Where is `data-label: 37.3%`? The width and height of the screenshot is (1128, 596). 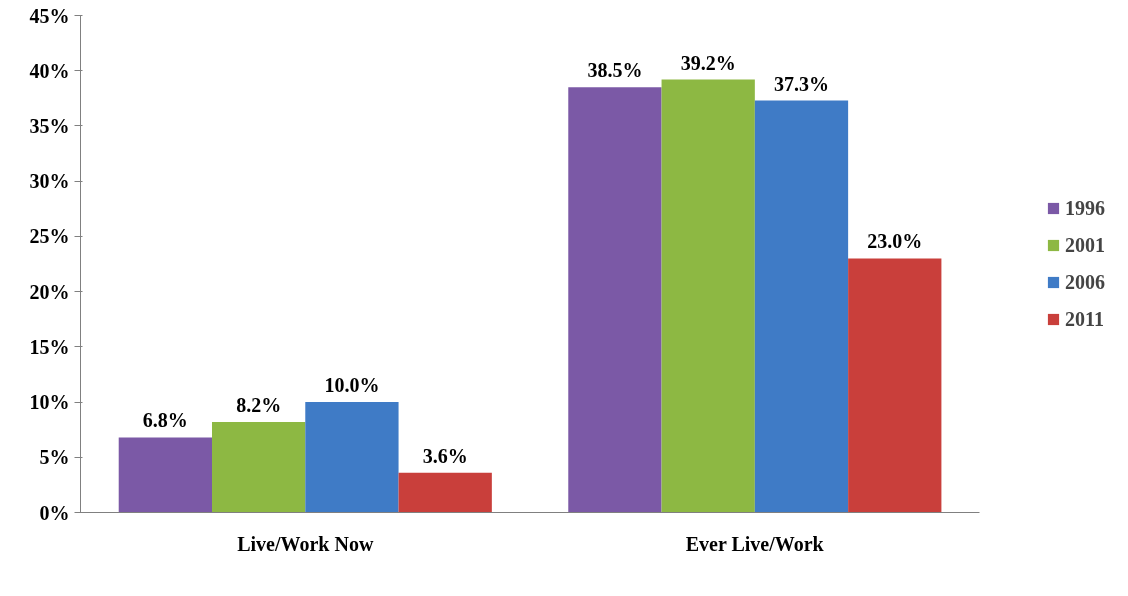
data-label: 37.3% is located at coordinates (801, 83).